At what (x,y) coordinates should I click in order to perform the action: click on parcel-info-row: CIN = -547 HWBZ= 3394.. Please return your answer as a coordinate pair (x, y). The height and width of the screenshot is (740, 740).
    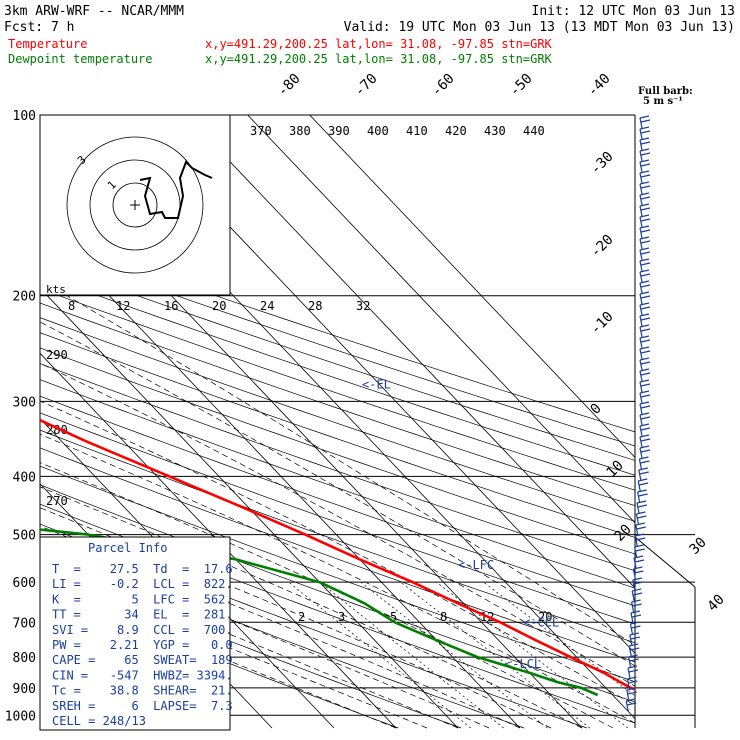
    Looking at the image, I should click on (142, 675).